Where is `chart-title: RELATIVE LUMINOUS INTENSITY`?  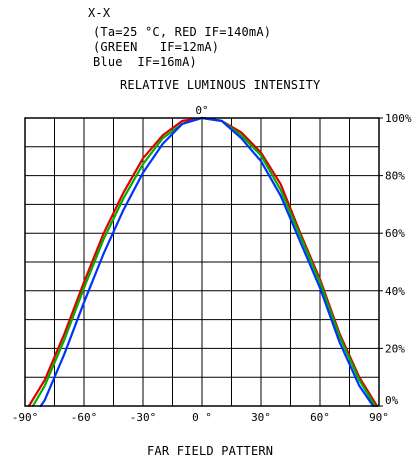
chart-title: RELATIVE LUMINOUS INTENSITY is located at coordinates (220, 85).